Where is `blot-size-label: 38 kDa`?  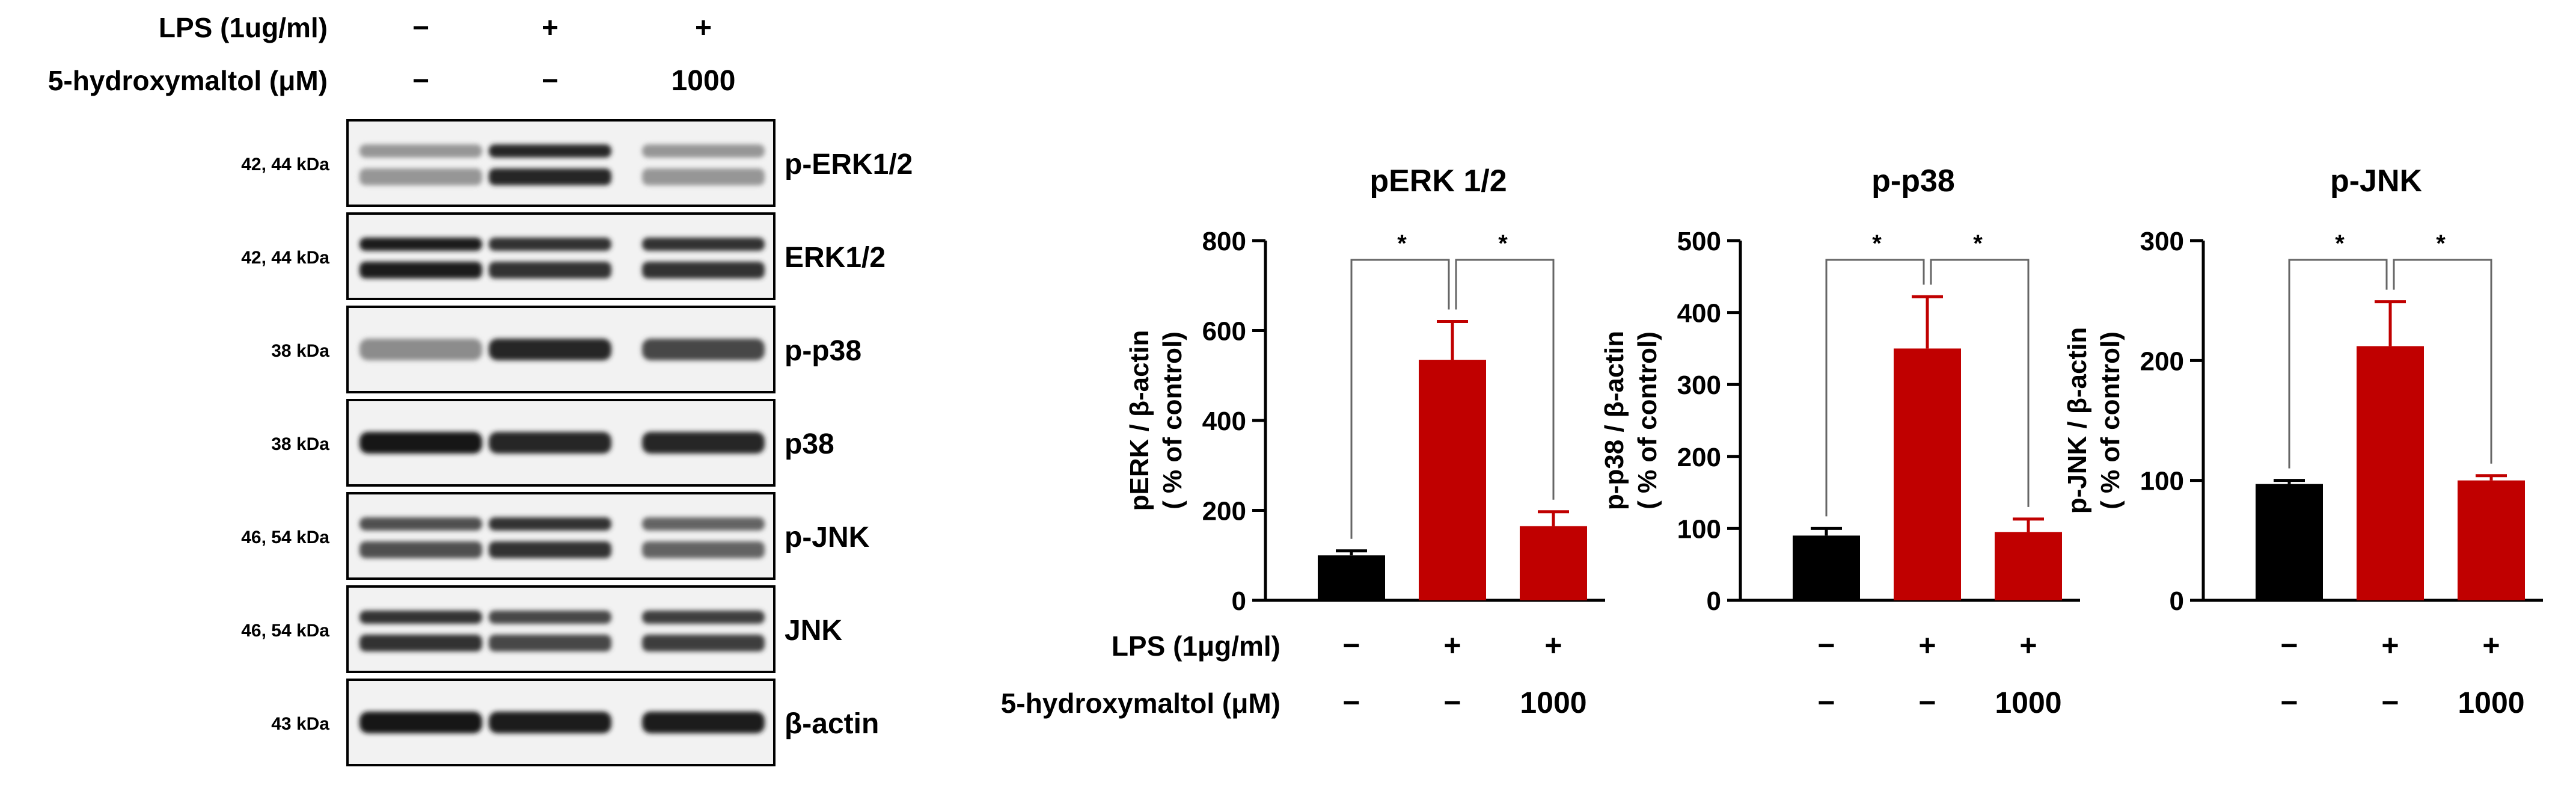
blot-size-label: 38 kDa is located at coordinates (300, 444).